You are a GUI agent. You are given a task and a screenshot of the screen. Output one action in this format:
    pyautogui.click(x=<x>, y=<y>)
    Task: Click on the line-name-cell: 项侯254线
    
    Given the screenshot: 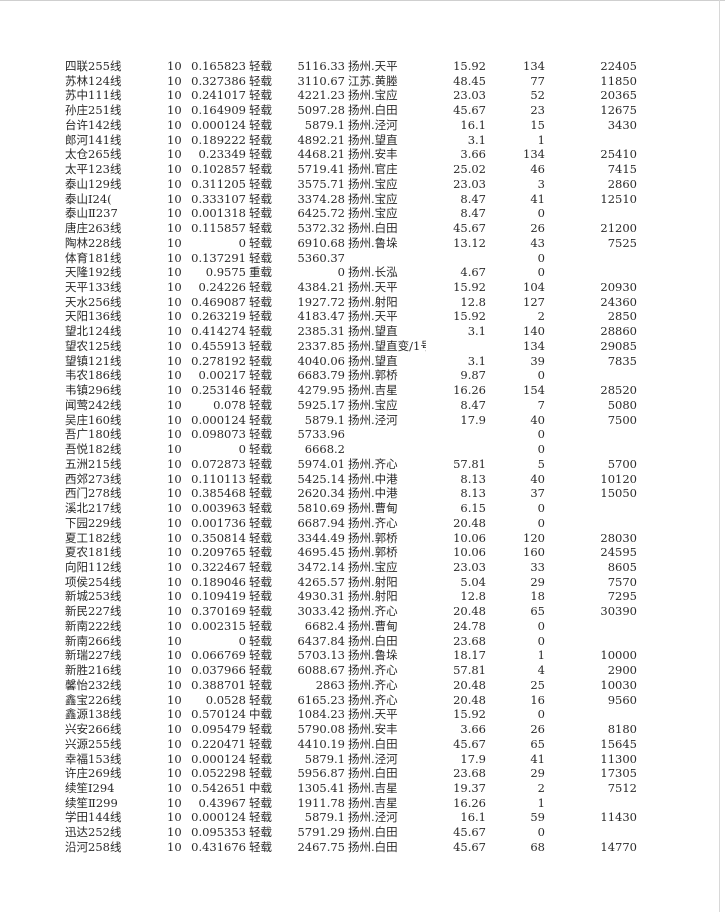 What is the action you would take?
    pyautogui.click(x=93, y=581)
    